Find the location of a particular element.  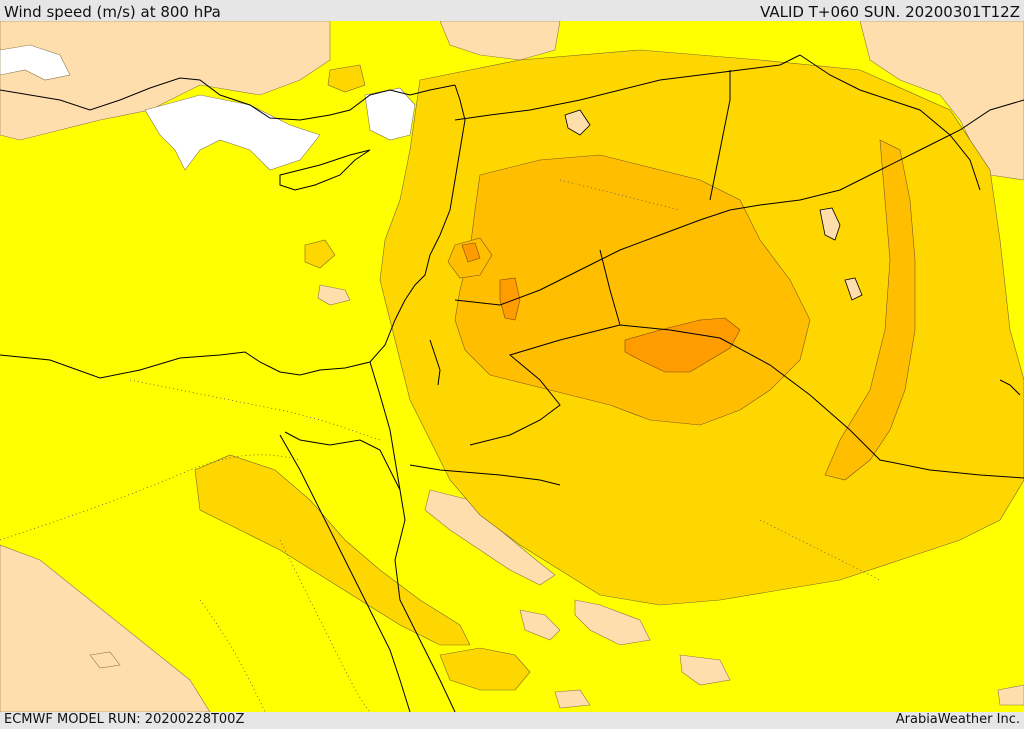

model-run: ECMWF MODEL RUN: 20200228T00Z is located at coordinates (124, 719).